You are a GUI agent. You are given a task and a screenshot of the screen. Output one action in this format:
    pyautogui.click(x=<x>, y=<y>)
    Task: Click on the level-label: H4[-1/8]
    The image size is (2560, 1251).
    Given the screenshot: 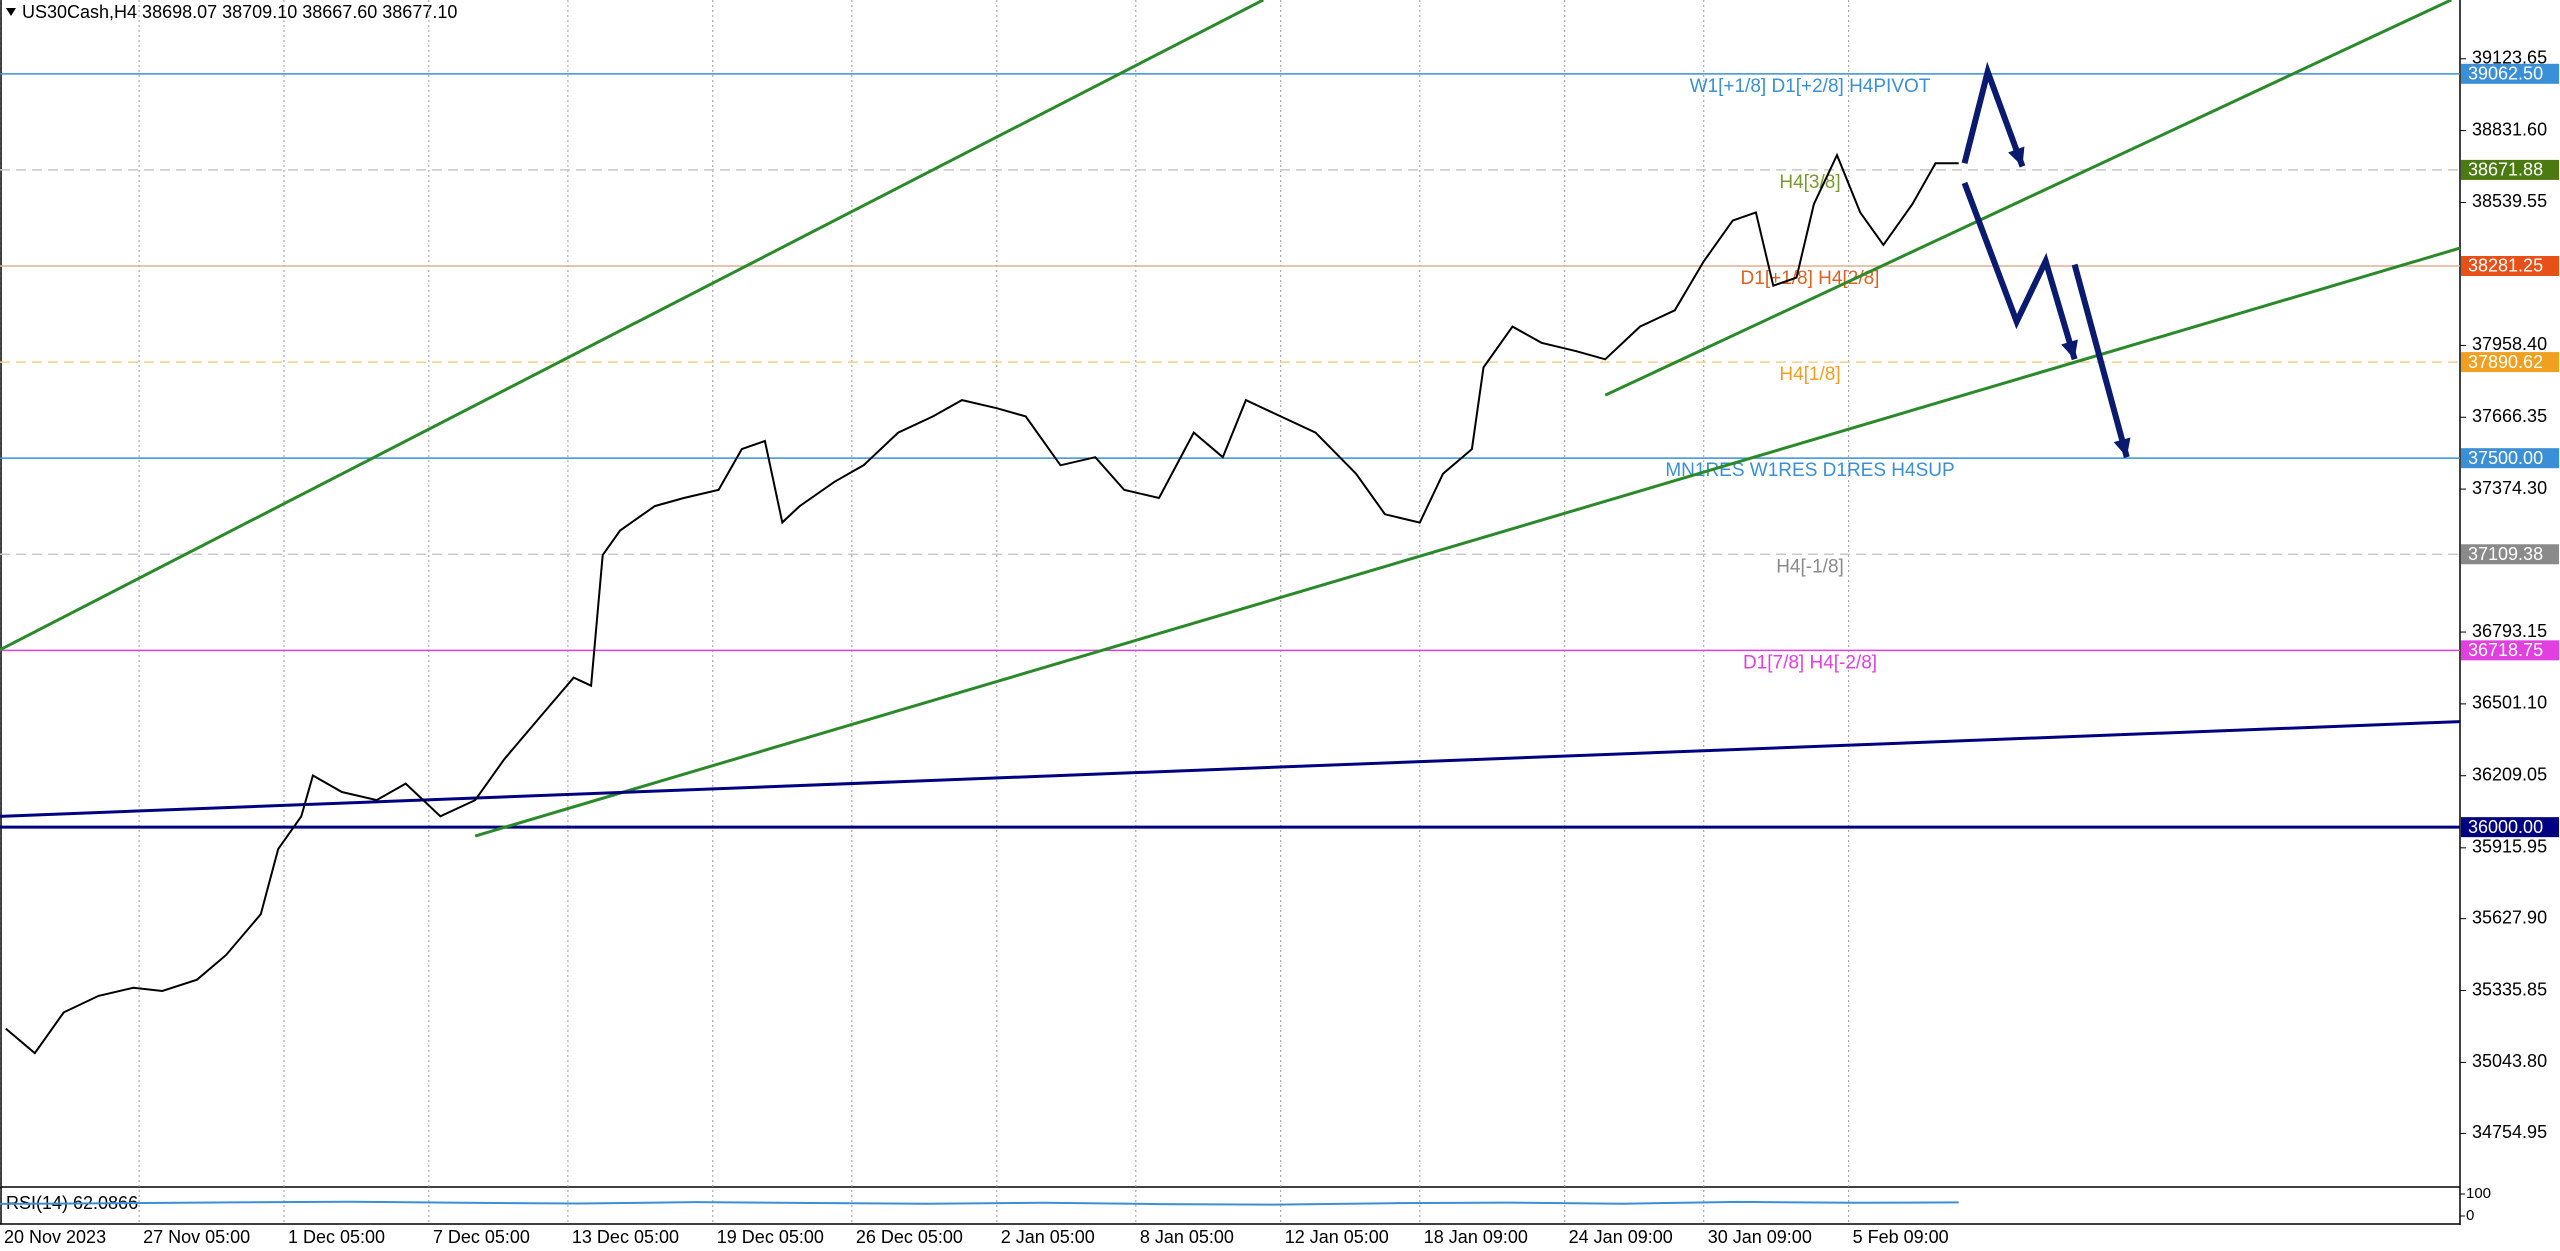 What is the action you would take?
    pyautogui.click(x=1810, y=566)
    